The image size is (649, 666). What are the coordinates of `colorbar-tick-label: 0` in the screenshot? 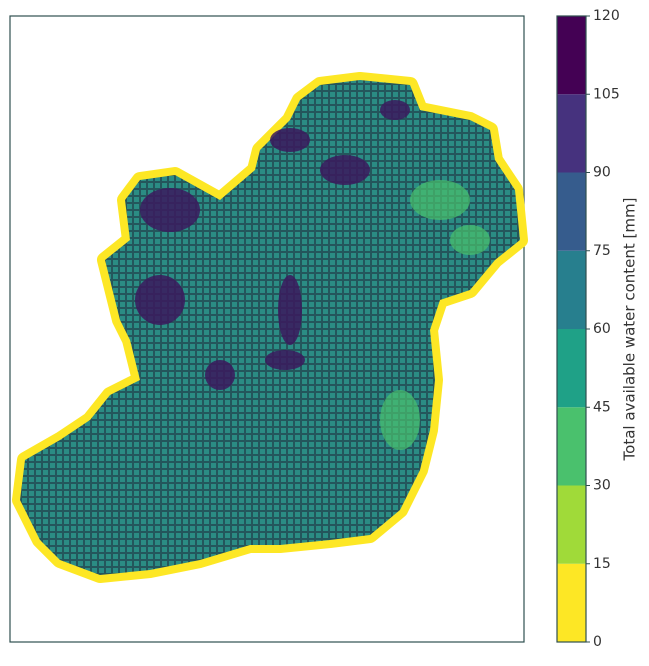 It's located at (597, 642).